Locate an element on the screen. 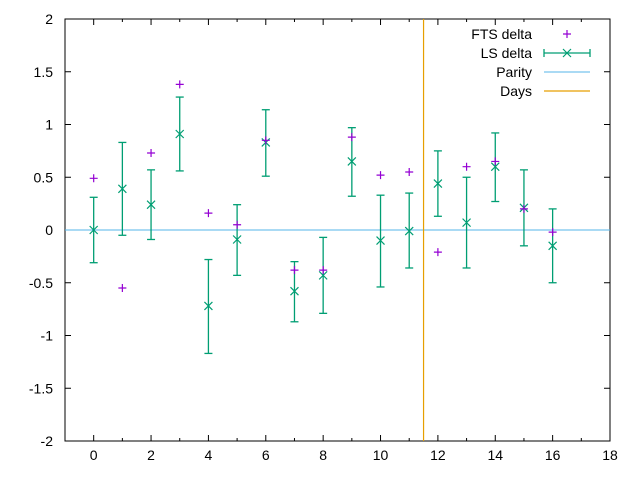  legend-label-ls: LS delta is located at coordinates (507, 53).